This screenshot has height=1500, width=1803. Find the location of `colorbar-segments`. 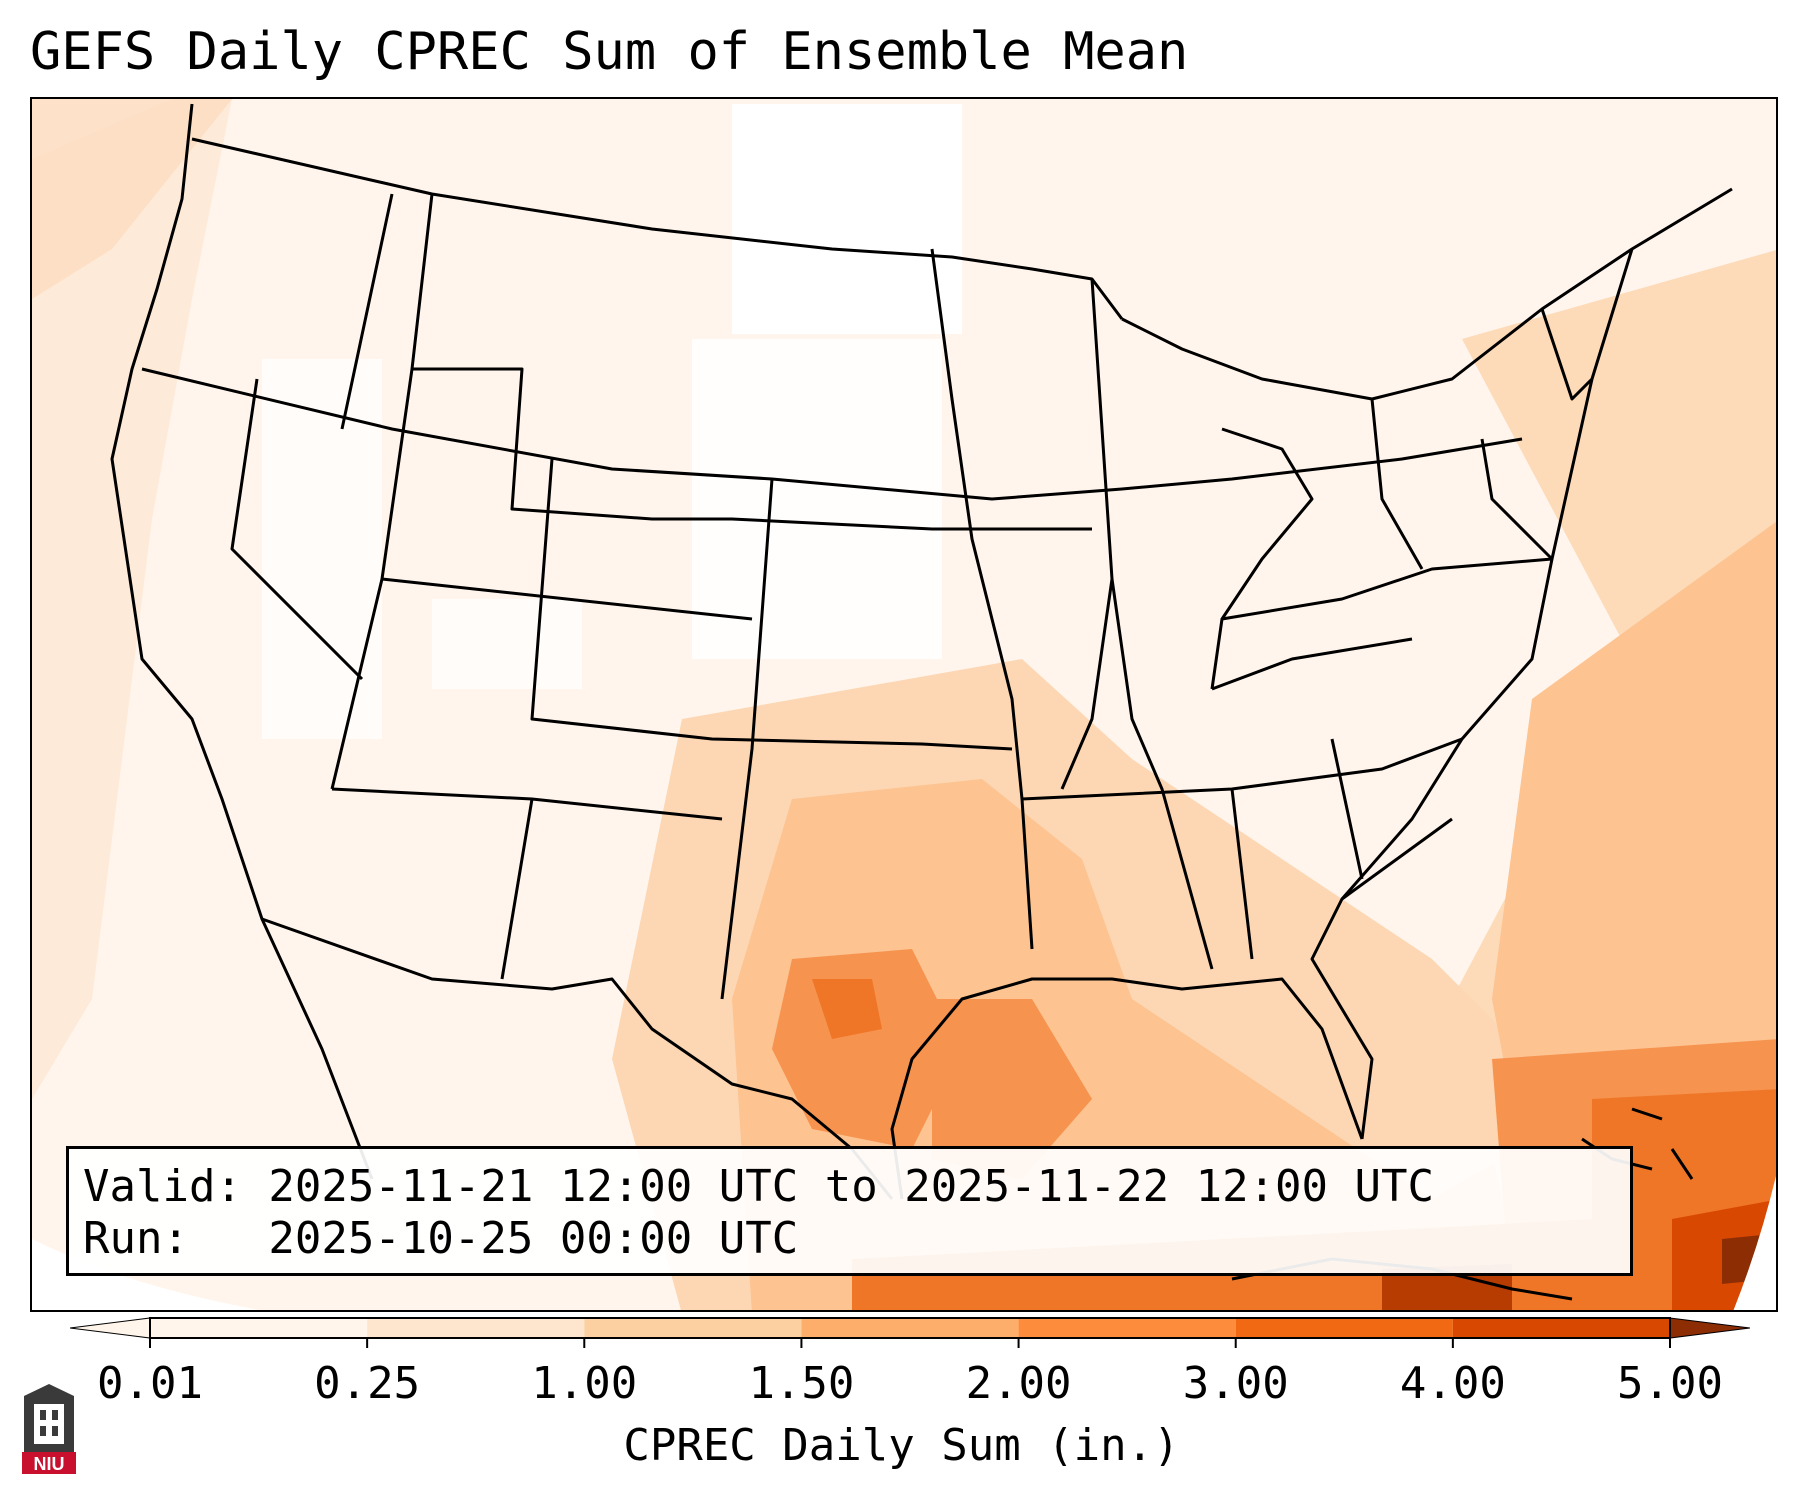

colorbar-segments is located at coordinates (910, 1328).